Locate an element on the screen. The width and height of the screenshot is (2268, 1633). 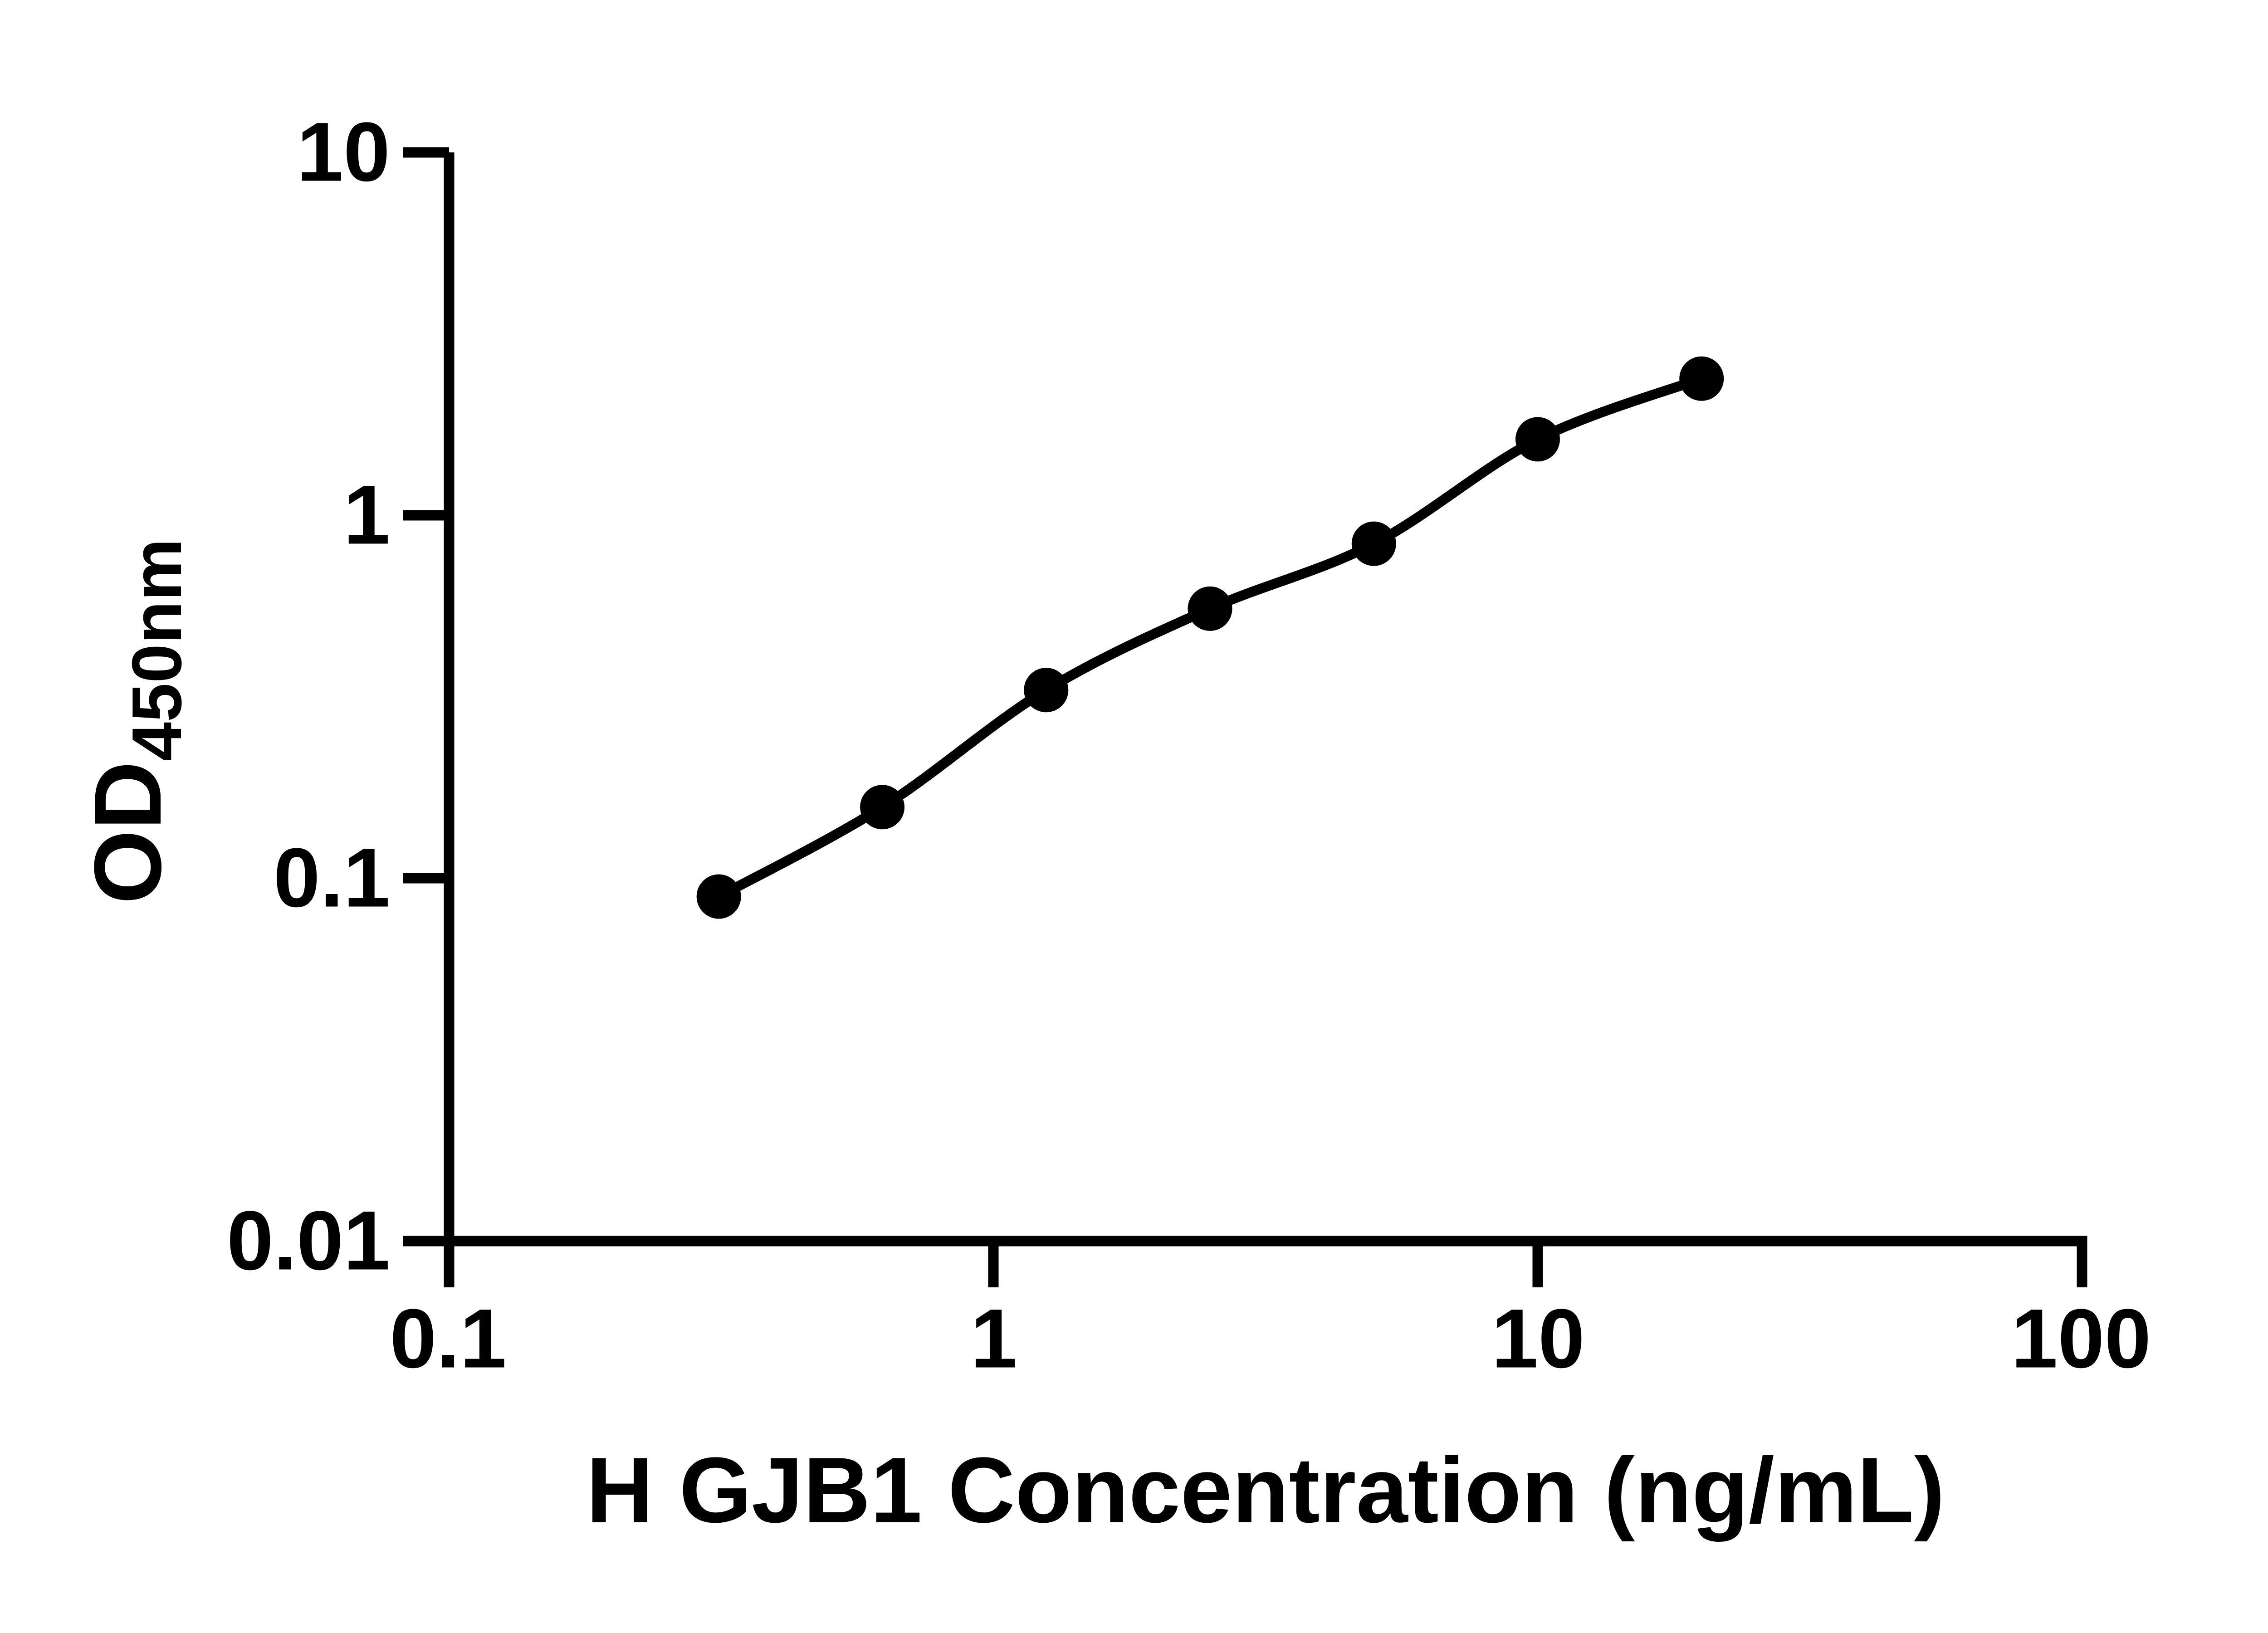
y-tick-label-10: 10 is located at coordinates (344, 152).